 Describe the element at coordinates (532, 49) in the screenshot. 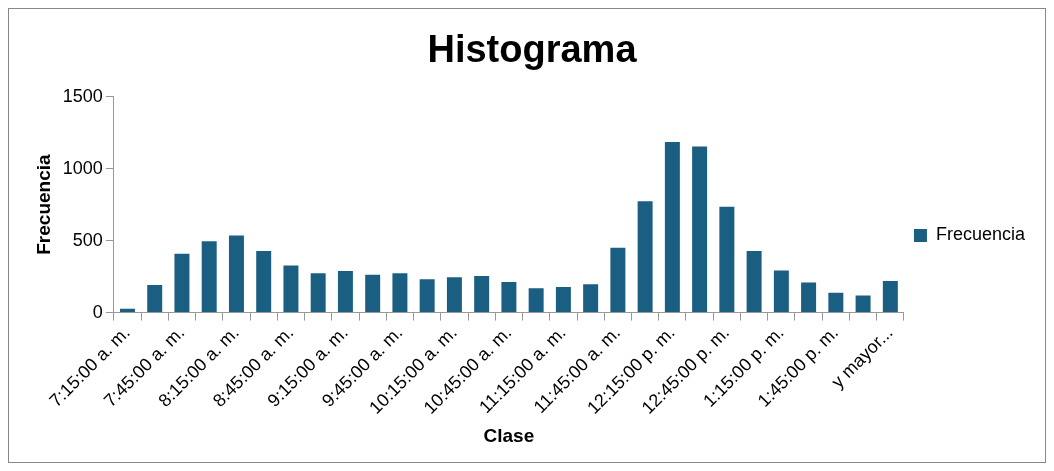

I see `chart-title: Histograma` at that location.